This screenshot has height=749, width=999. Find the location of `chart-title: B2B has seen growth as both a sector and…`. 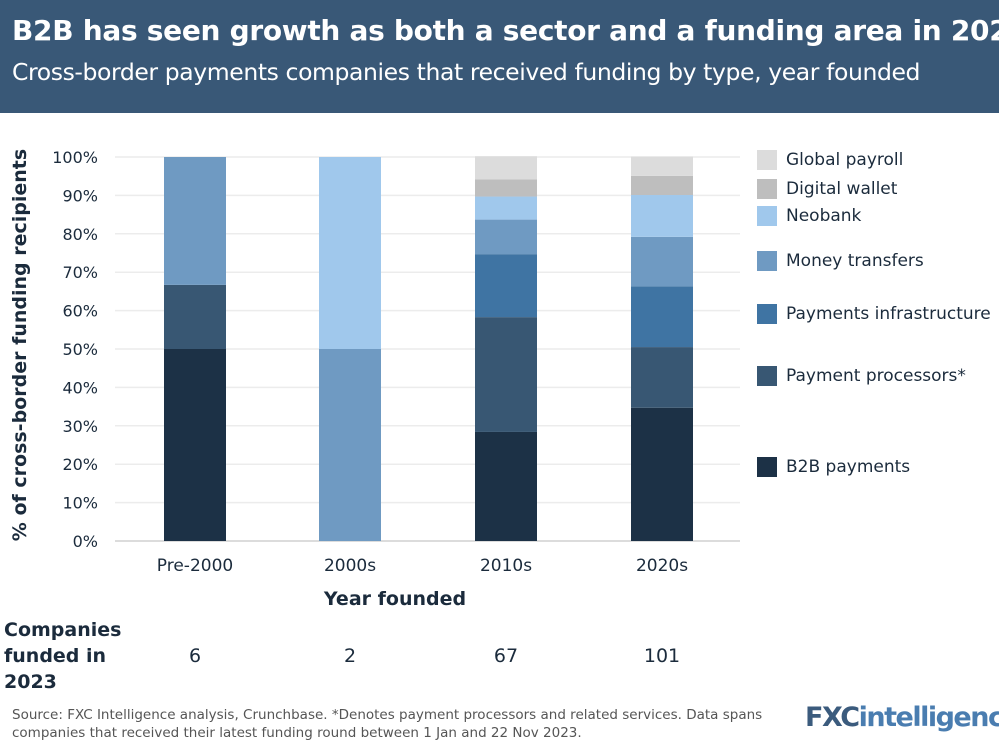

chart-title: B2B has seen growth as both a sector and… is located at coordinates (505, 30).